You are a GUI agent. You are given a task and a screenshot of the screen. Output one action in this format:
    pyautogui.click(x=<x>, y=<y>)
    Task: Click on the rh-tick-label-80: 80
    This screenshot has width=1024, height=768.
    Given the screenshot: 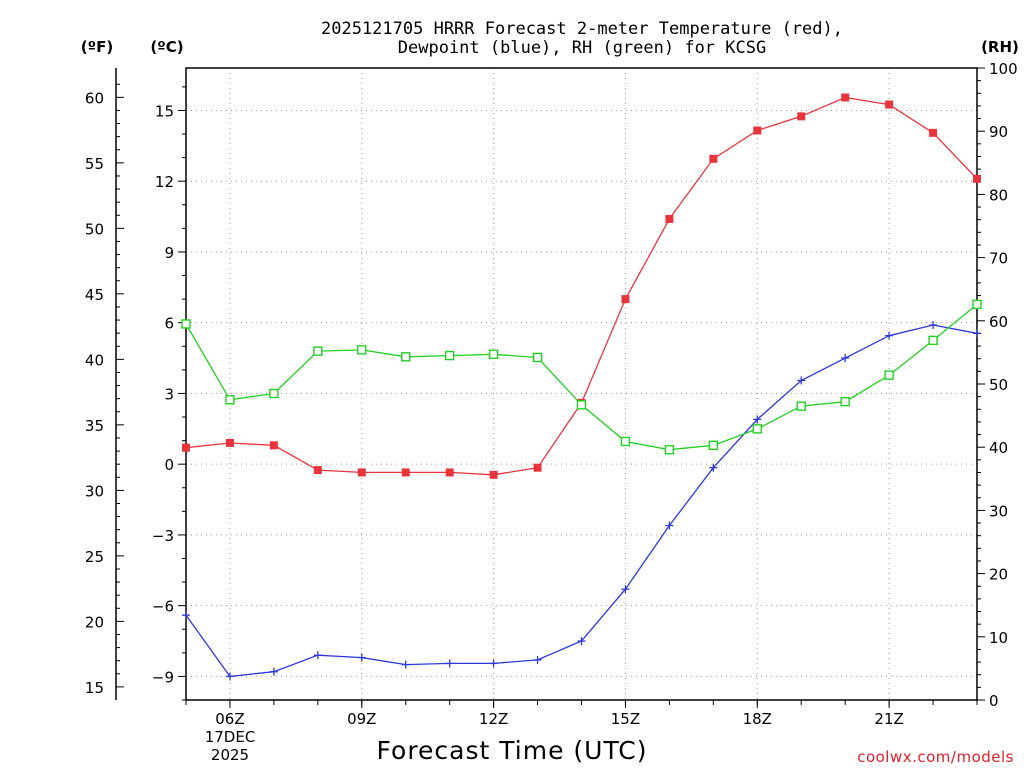 What is the action you would take?
    pyautogui.click(x=998, y=195)
    